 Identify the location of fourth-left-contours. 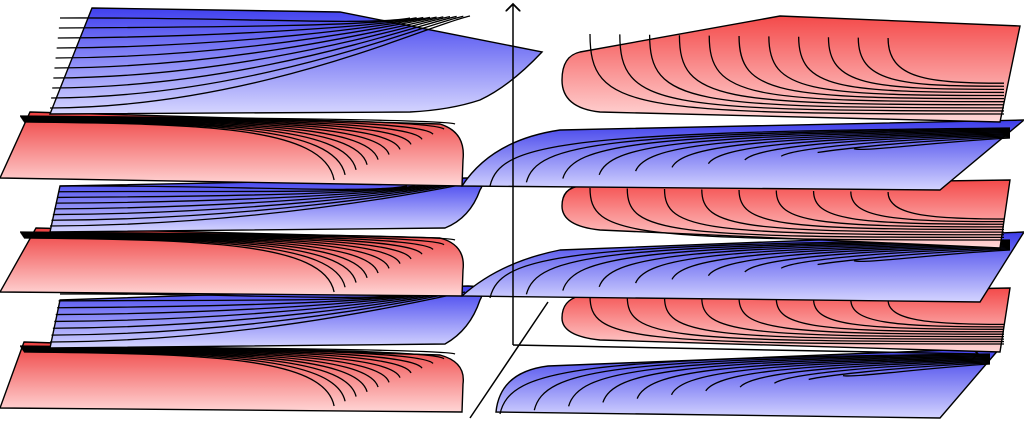
(237, 262).